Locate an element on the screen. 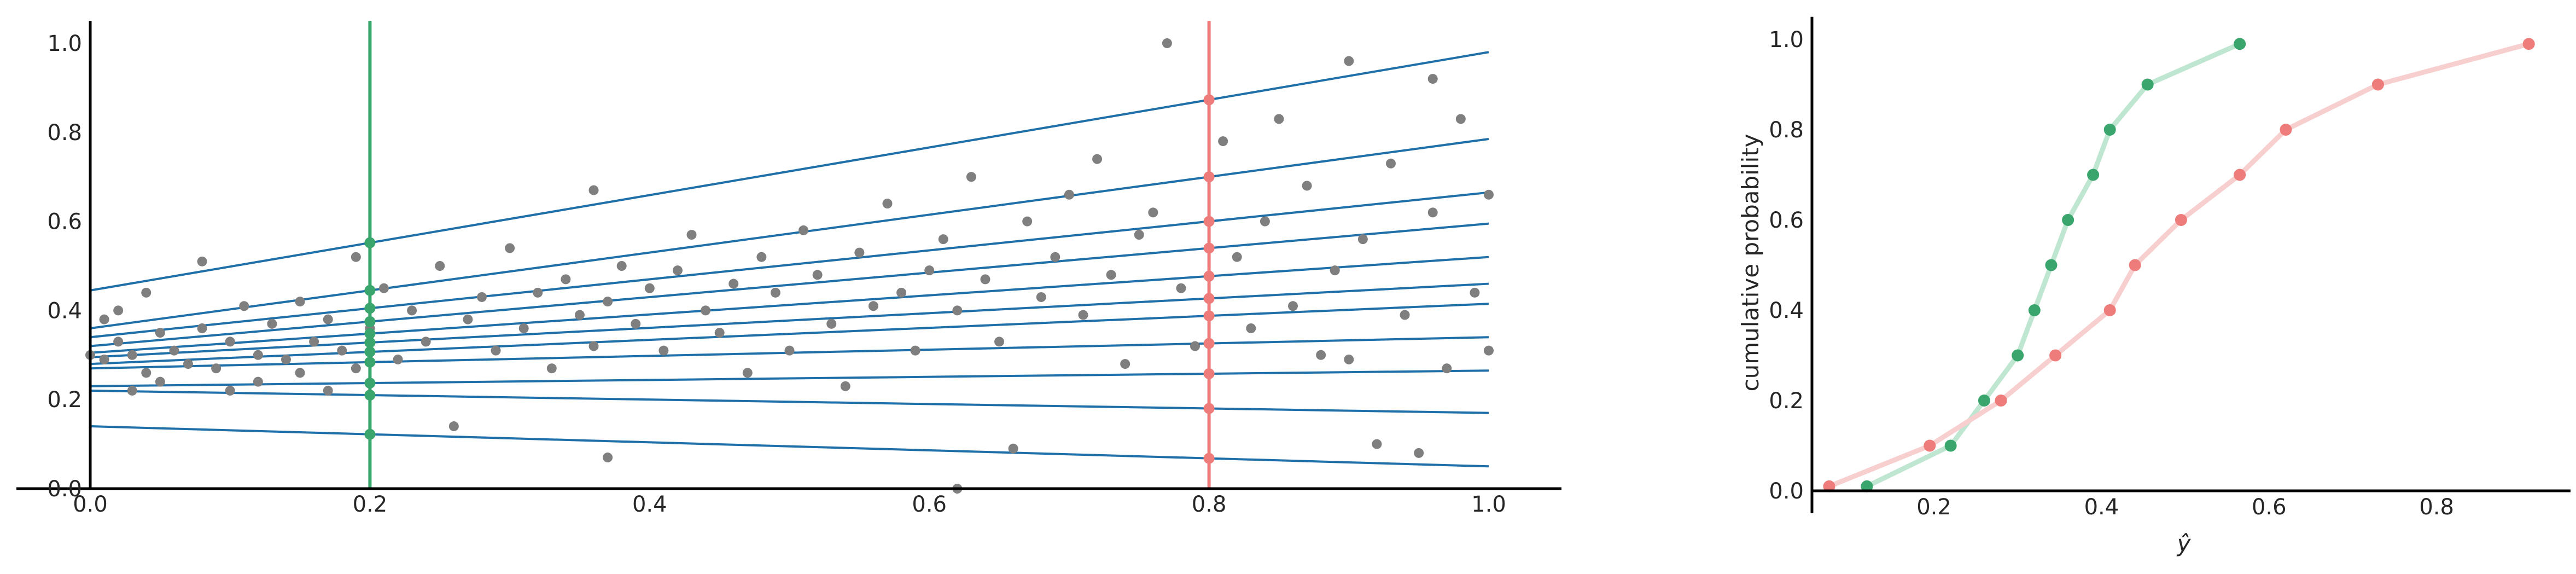  x-tick-label: 0.8 is located at coordinates (1209, 504).